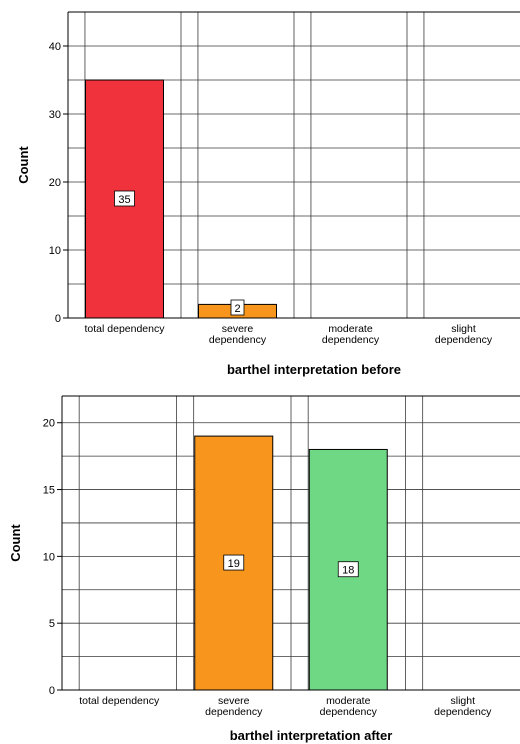 The height and width of the screenshot is (744, 520). I want to click on data-label: 35, so click(124, 200).